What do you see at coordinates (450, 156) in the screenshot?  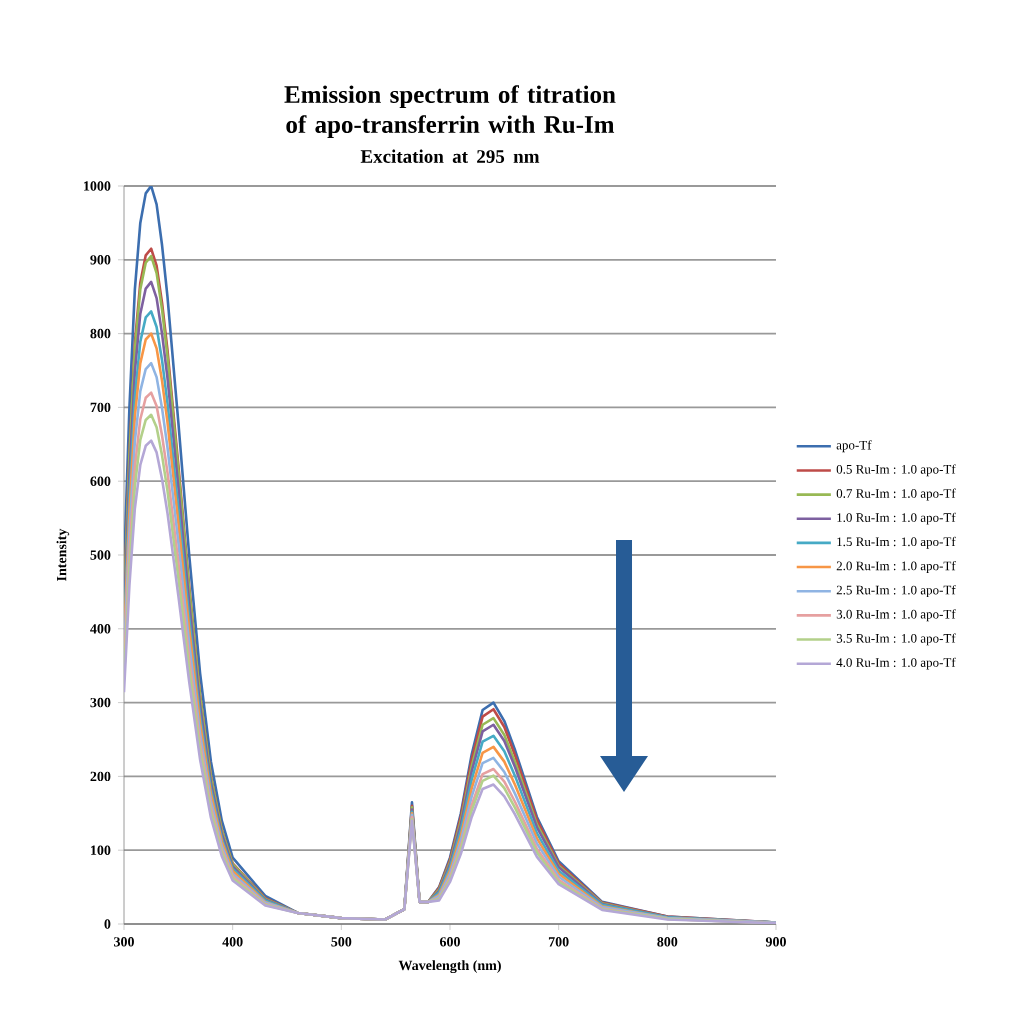 I see `chart-subtitle: Excitation at 295 nm` at bounding box center [450, 156].